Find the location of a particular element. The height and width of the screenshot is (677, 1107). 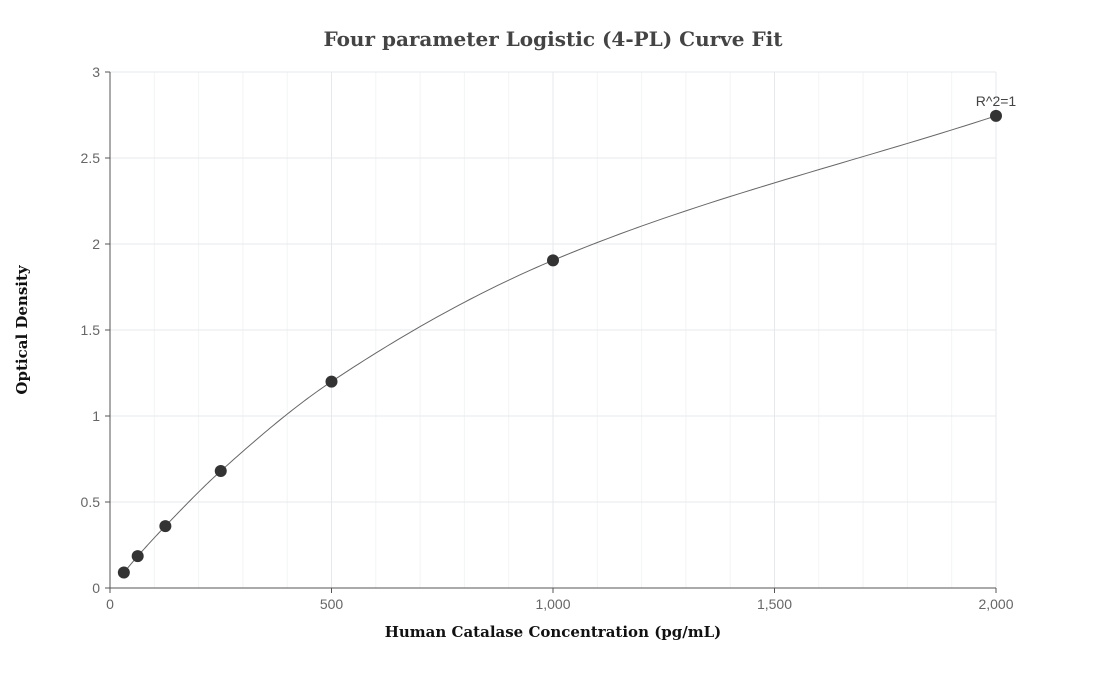

x-axis-title: Human Catalase Concentration (pg/mL) is located at coordinates (553, 632).